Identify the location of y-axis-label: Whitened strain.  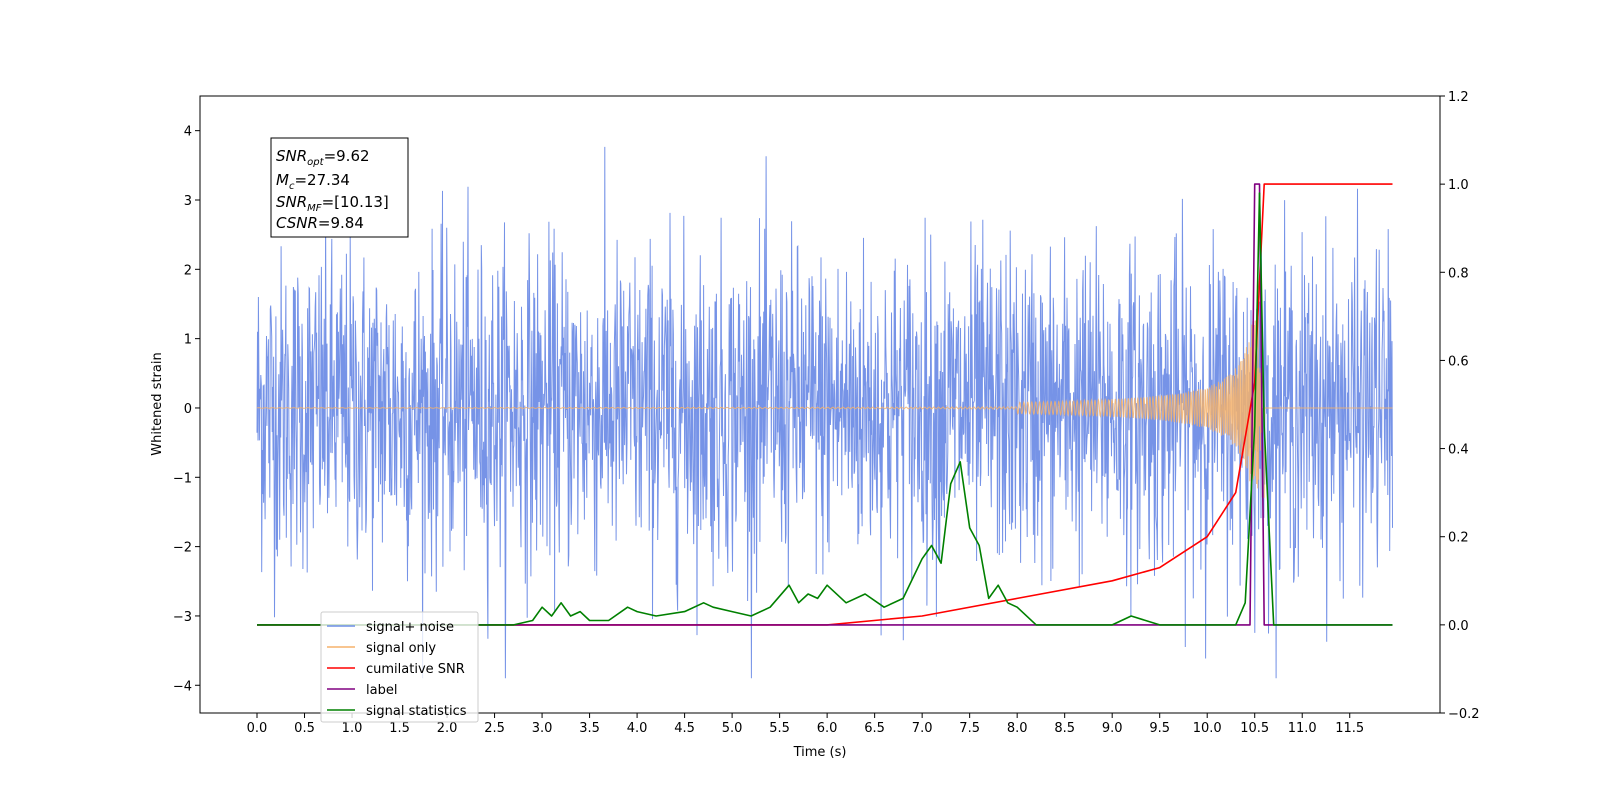
(157, 403).